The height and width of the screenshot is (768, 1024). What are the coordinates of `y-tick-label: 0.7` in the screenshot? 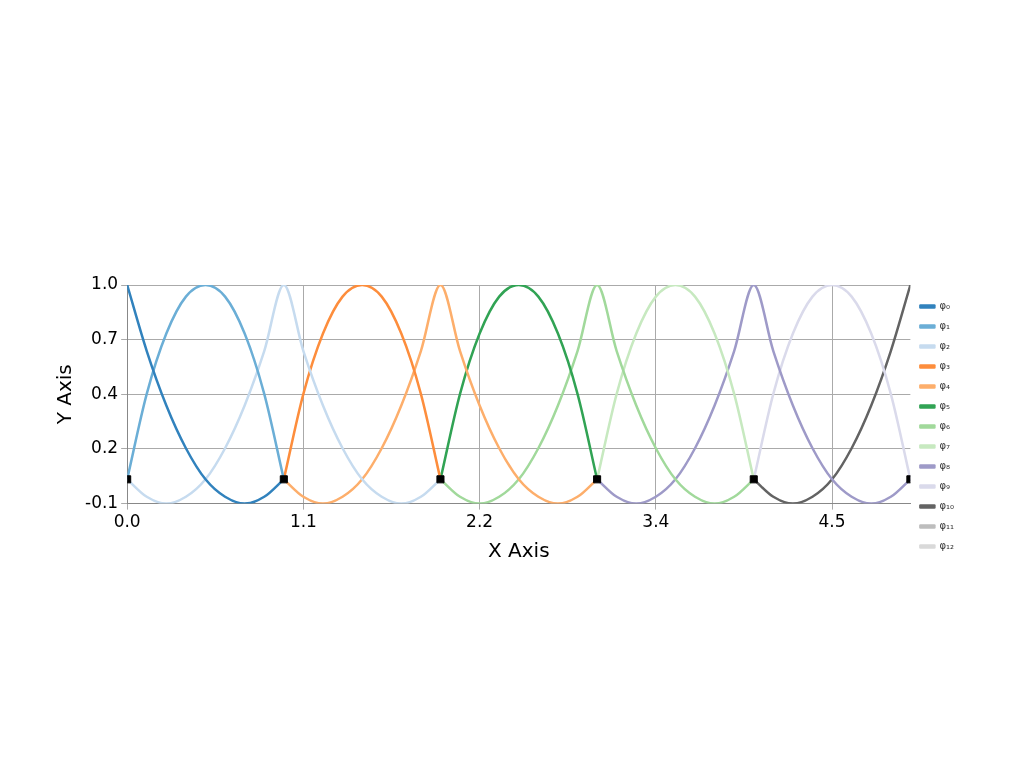 It's located at (105, 338).